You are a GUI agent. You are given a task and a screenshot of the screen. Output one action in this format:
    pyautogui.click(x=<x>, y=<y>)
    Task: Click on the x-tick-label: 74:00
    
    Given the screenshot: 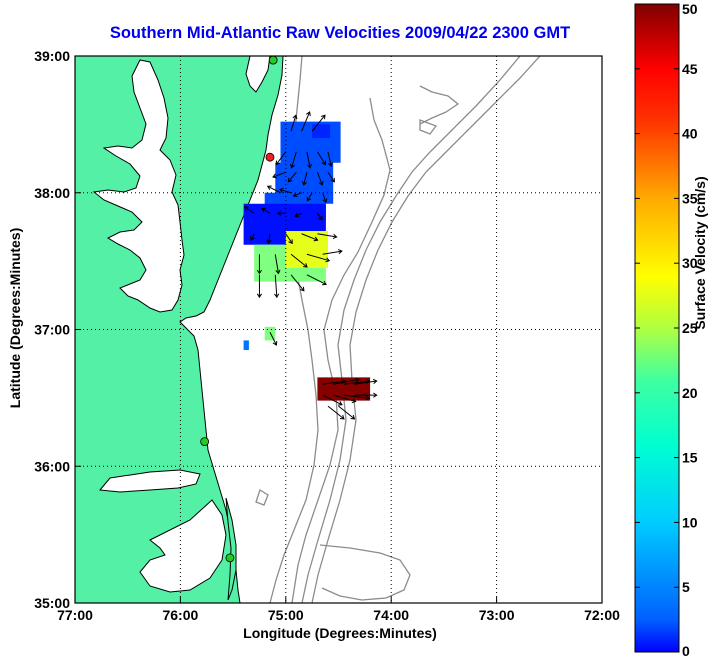 What is the action you would take?
    pyautogui.click(x=391, y=615)
    